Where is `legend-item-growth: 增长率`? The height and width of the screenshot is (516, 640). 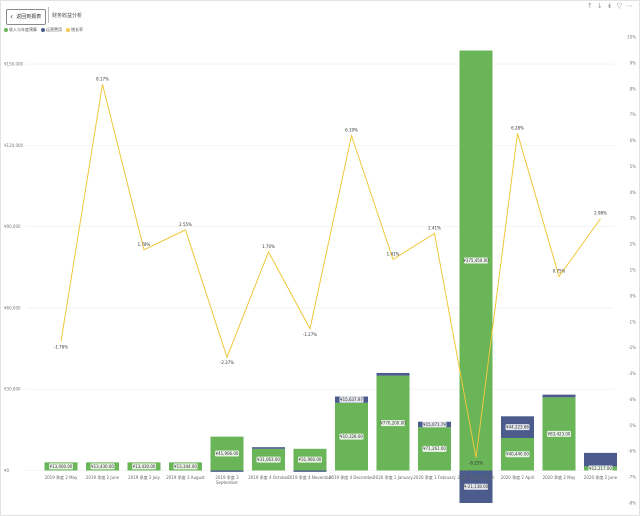
legend-item-growth: 增长率 is located at coordinates (74, 30).